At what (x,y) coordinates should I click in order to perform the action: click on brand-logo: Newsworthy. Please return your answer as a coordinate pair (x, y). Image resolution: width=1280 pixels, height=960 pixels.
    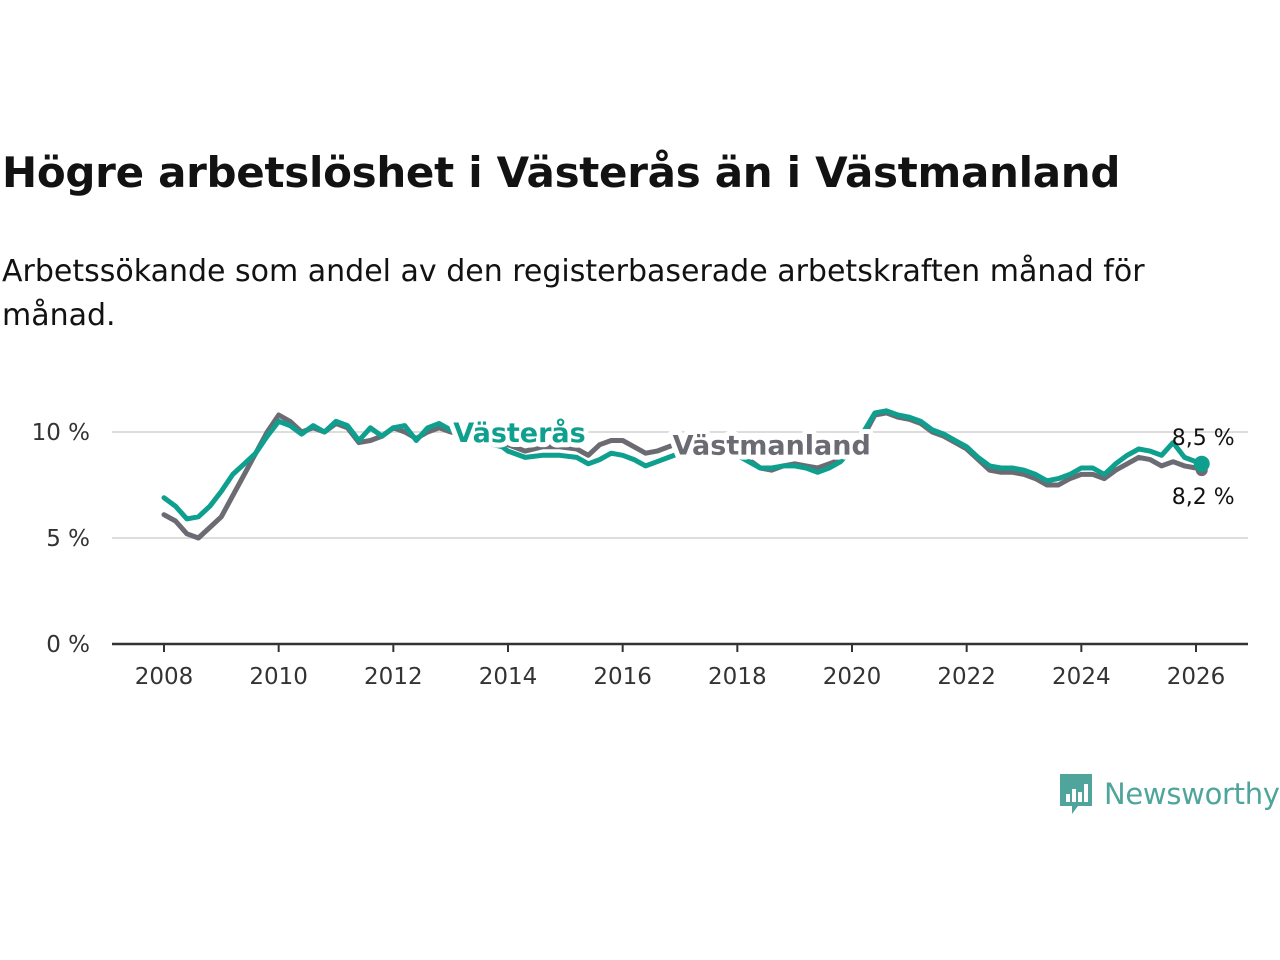
    Looking at the image, I should click on (1169, 794).